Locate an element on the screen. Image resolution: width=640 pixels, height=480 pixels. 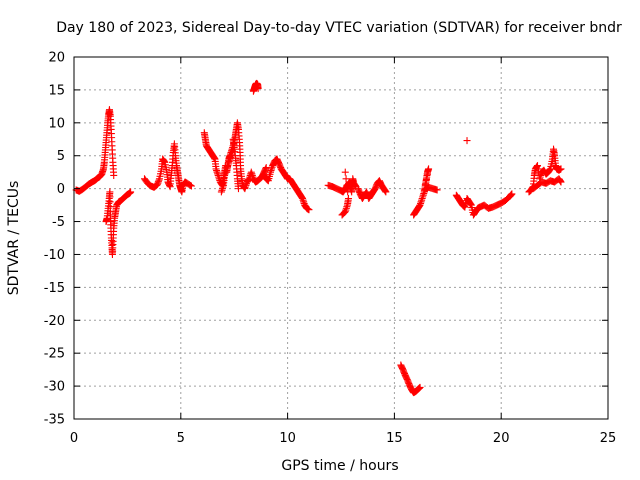
y-tick-label: 5 is located at coordinates (61, 156).